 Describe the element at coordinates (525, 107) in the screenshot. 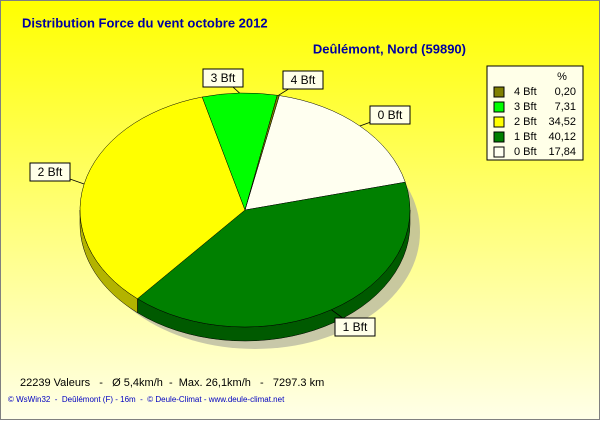

I see `legend-label: 3 Bft` at that location.